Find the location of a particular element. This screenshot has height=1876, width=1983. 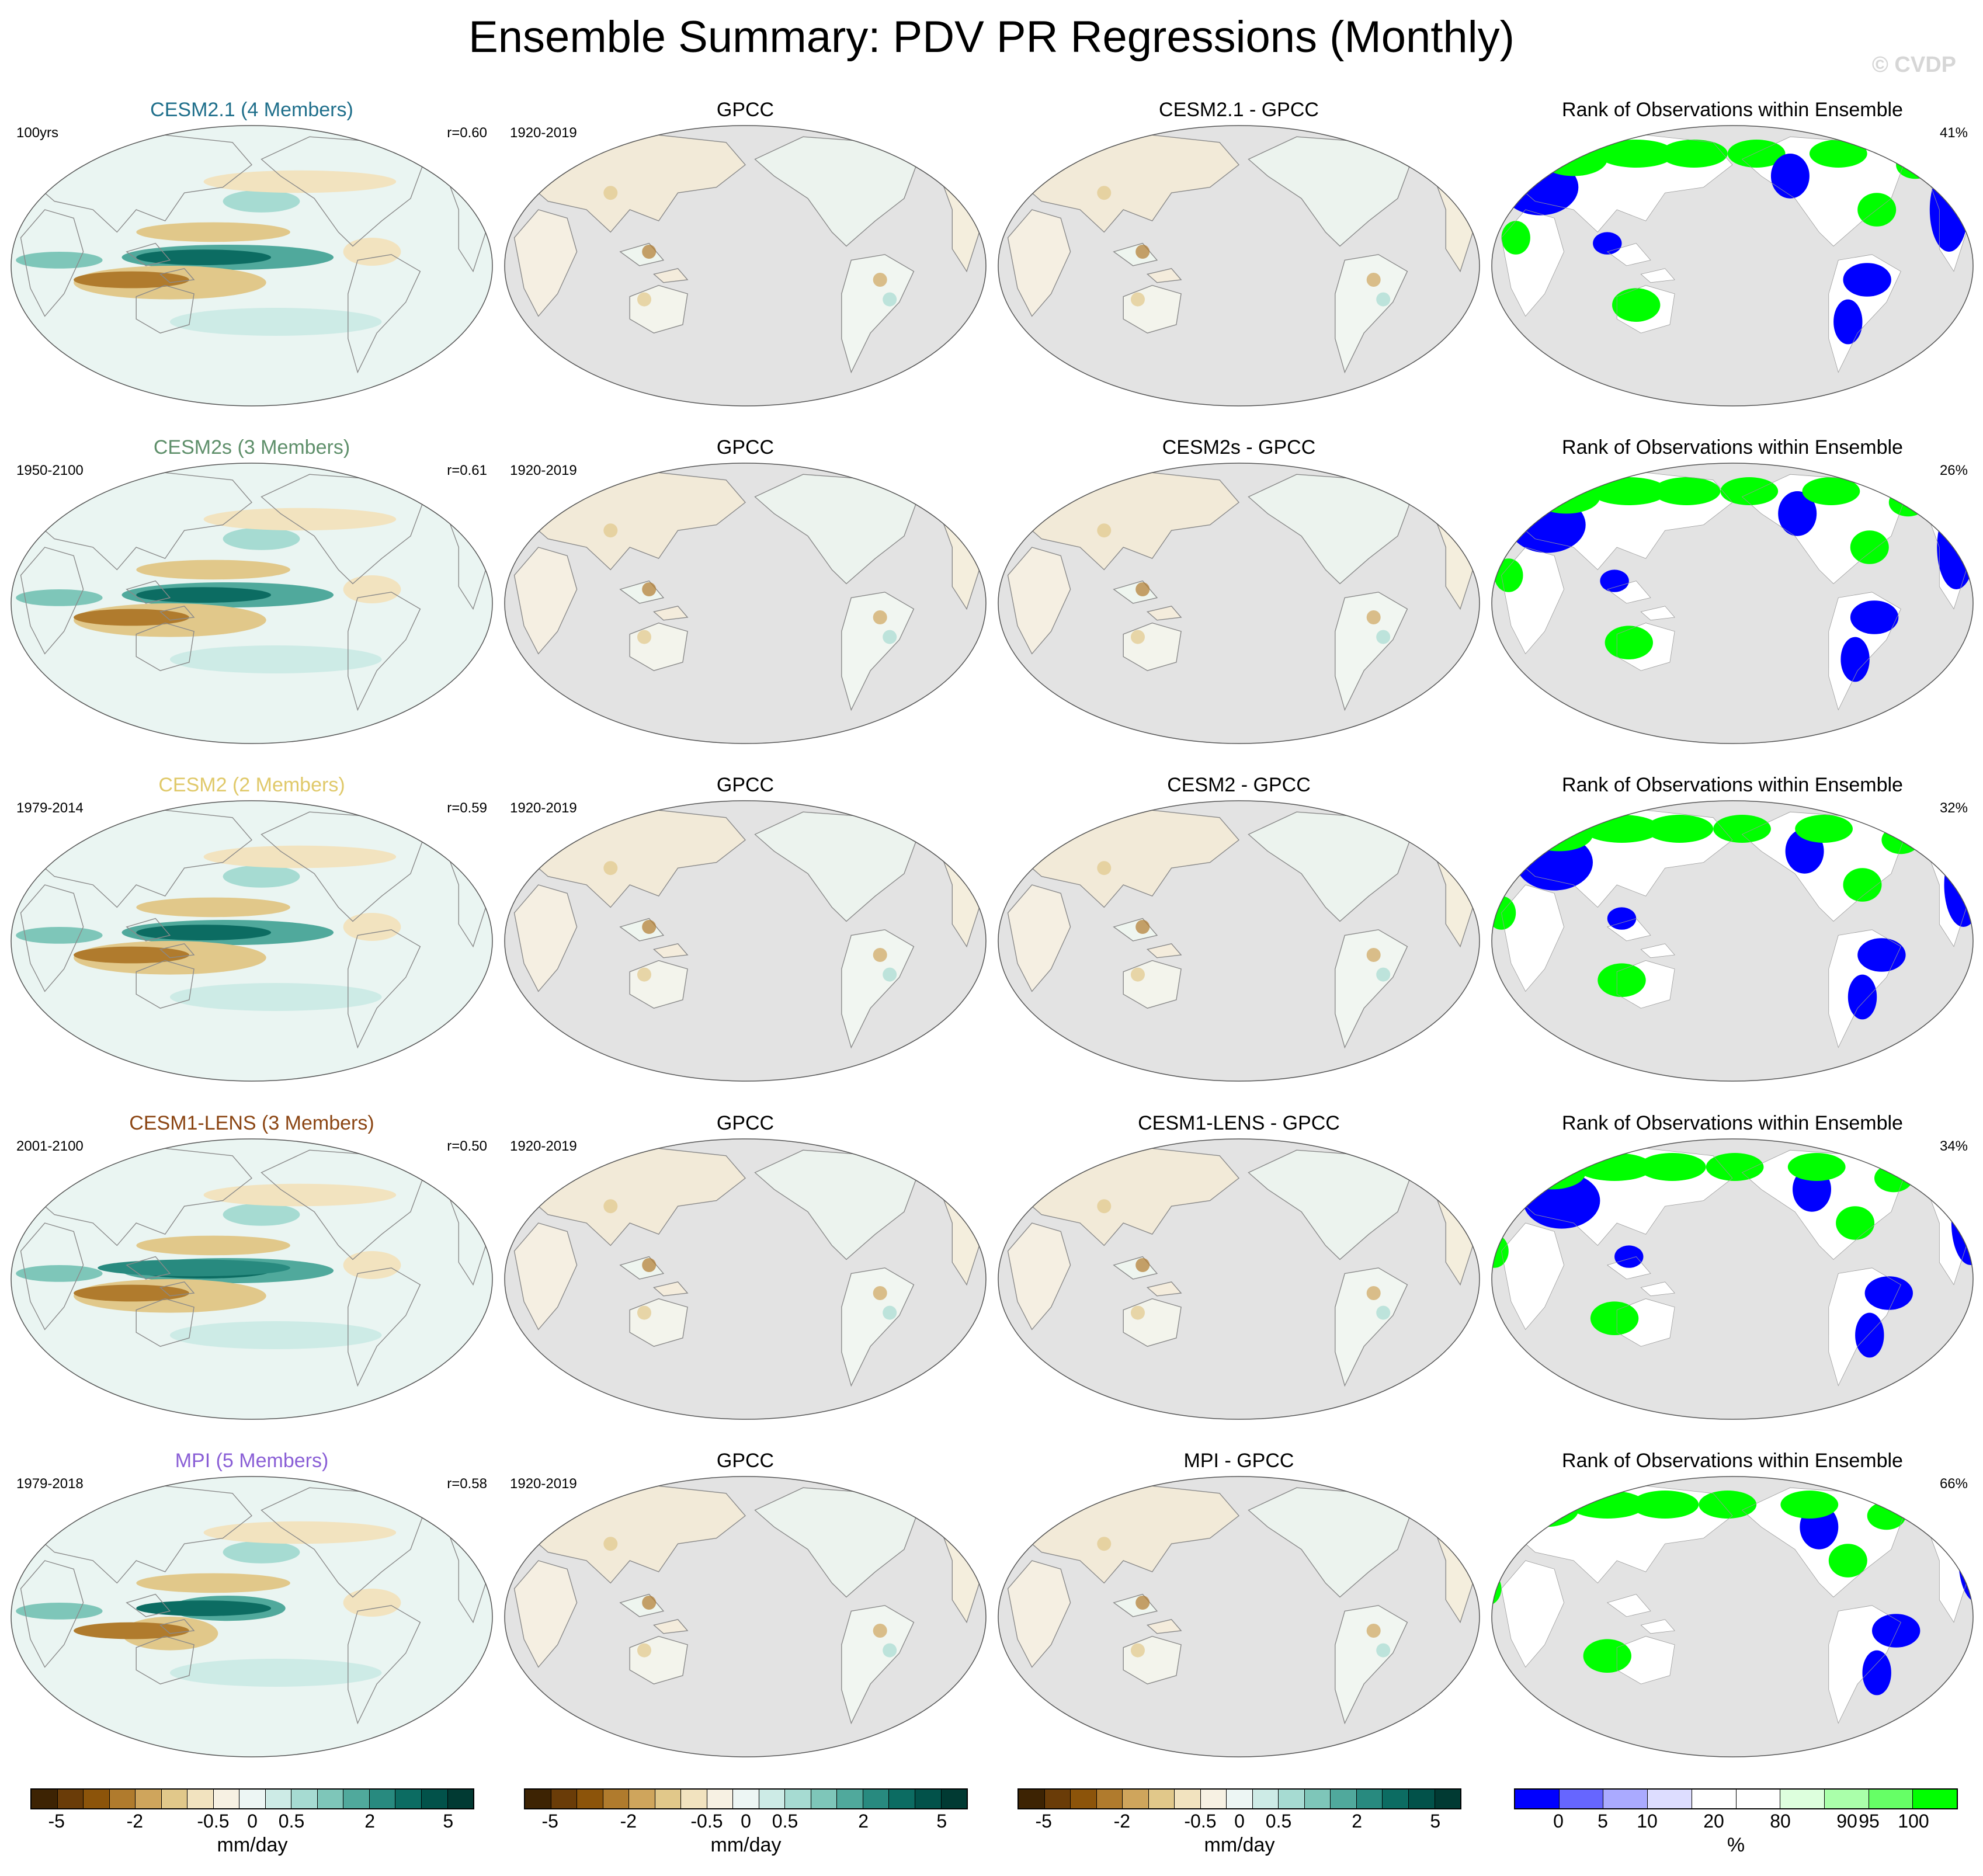

colorbar-tick-label: 0 is located at coordinates (253, 1821).